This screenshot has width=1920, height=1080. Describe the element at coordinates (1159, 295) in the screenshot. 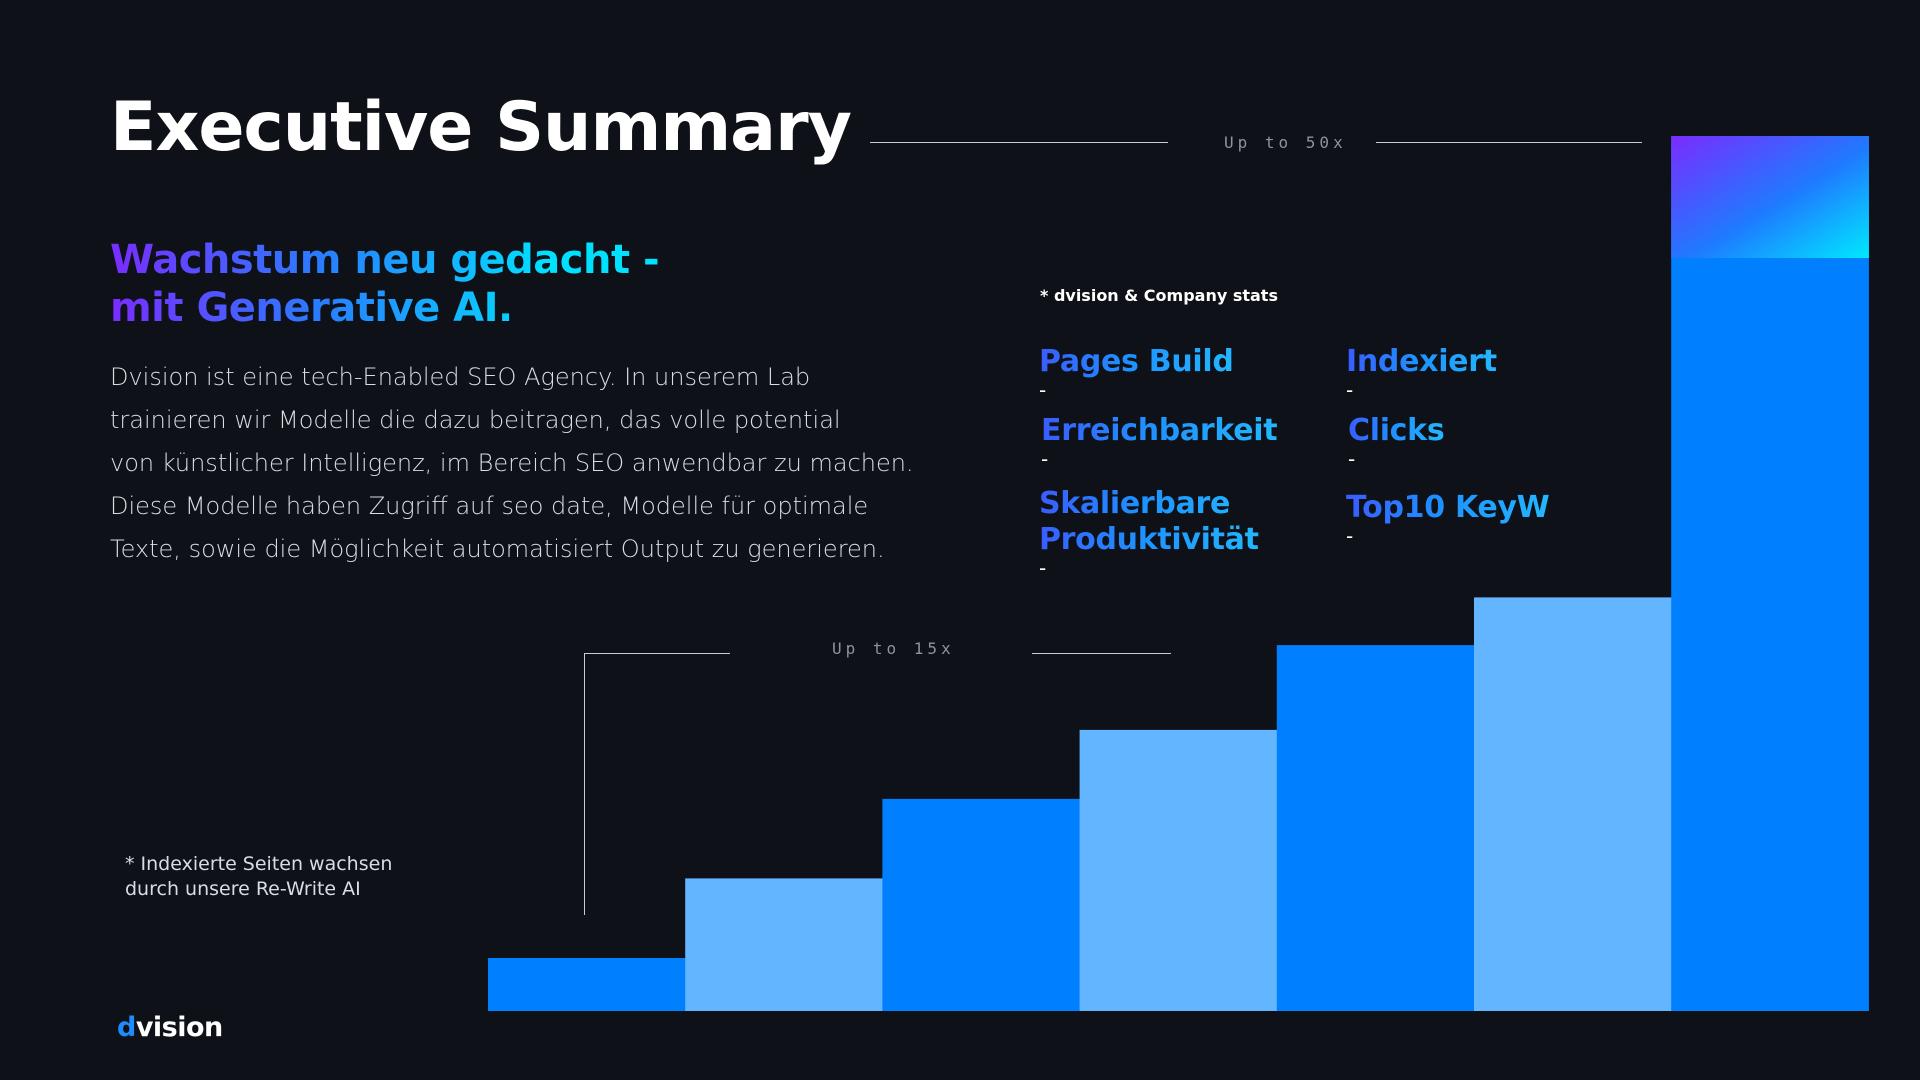

I see `stats-note: * dvision & Company stats` at that location.